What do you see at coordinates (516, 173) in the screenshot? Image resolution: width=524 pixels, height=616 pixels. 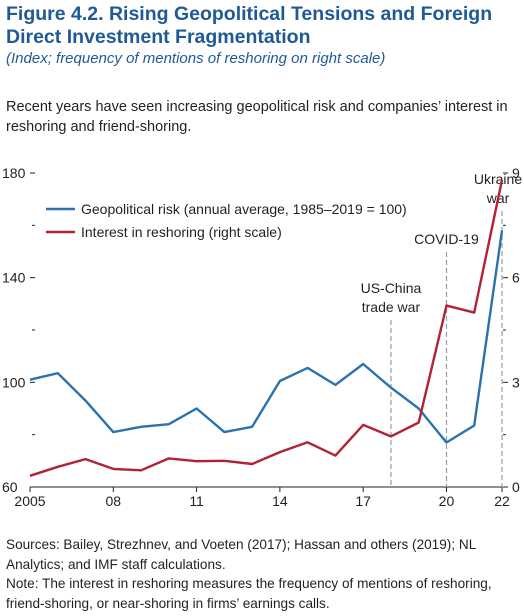 I see `right-tick-label: 9` at bounding box center [516, 173].